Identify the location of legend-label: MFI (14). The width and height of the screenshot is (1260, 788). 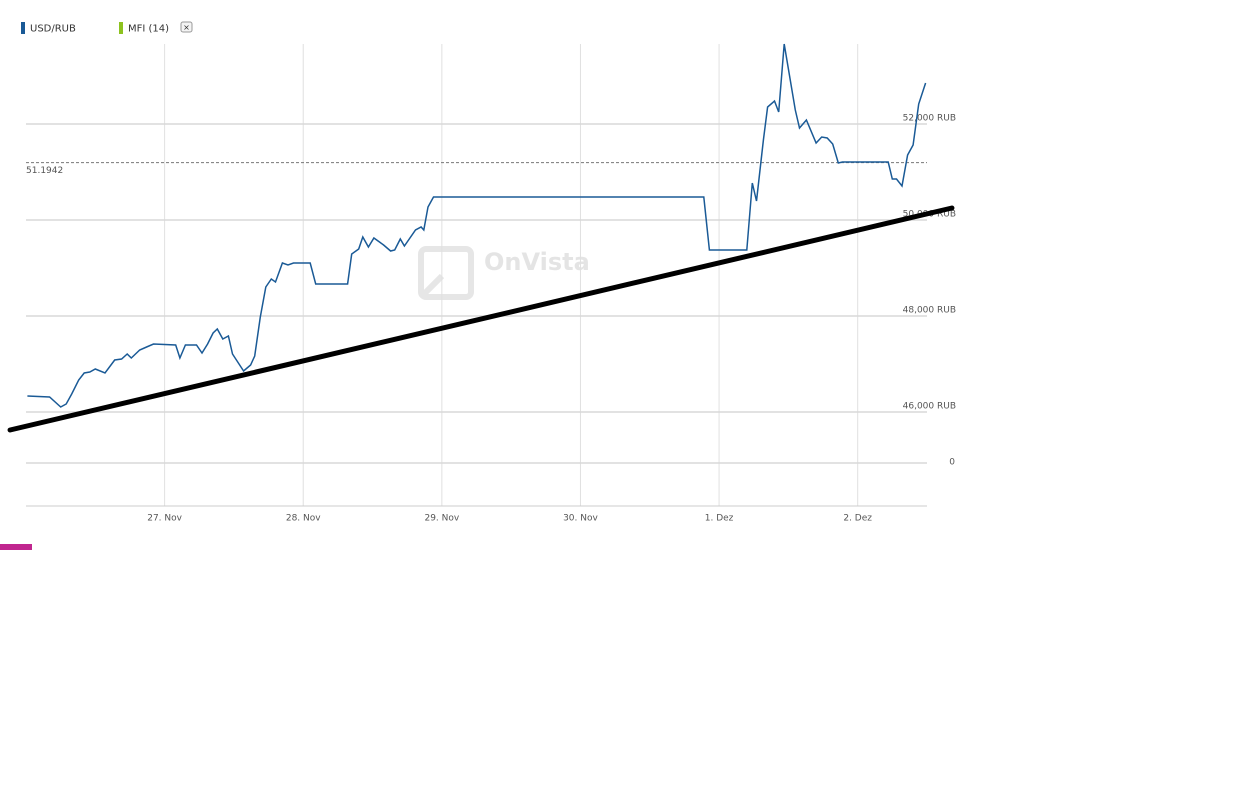
(148, 29).